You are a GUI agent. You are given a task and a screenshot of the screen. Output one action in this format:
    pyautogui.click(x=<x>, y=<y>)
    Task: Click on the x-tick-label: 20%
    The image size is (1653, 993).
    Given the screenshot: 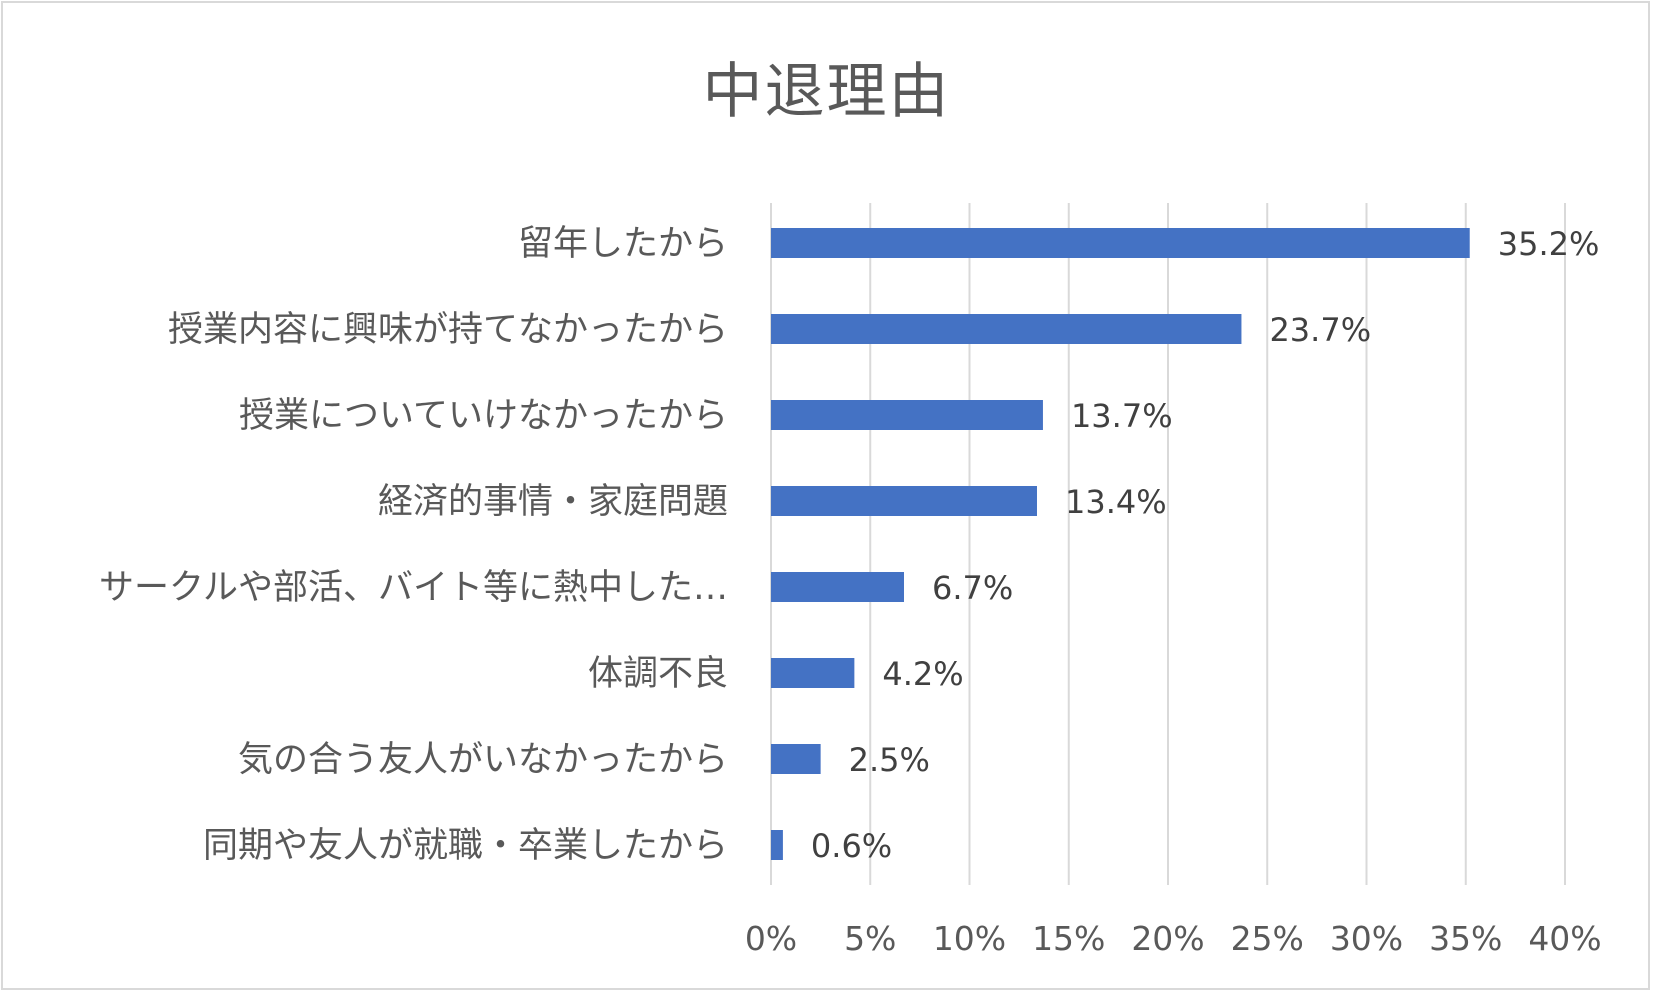 What is the action you would take?
    pyautogui.click(x=1167, y=938)
    